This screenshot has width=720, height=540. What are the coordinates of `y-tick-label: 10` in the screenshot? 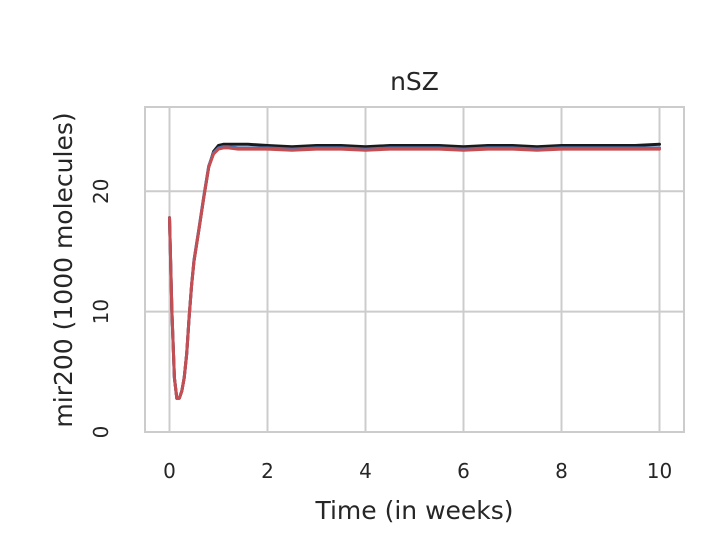 It's located at (101, 311).